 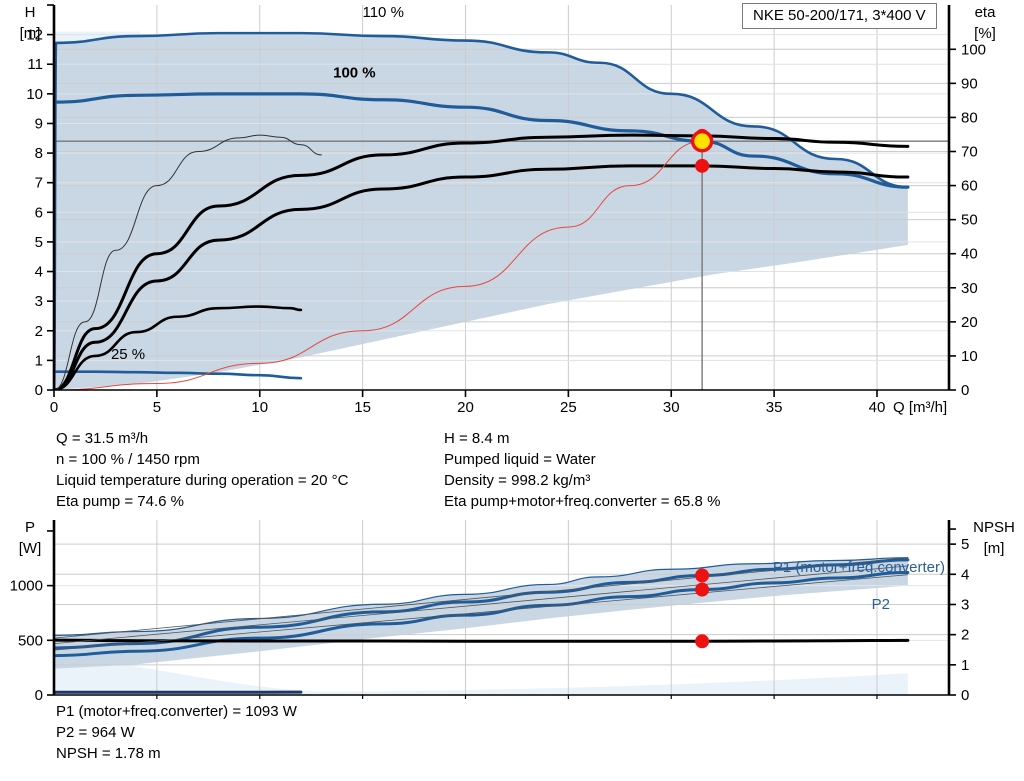 I want to click on info-p2: P2 = 964 W, so click(x=95, y=732).